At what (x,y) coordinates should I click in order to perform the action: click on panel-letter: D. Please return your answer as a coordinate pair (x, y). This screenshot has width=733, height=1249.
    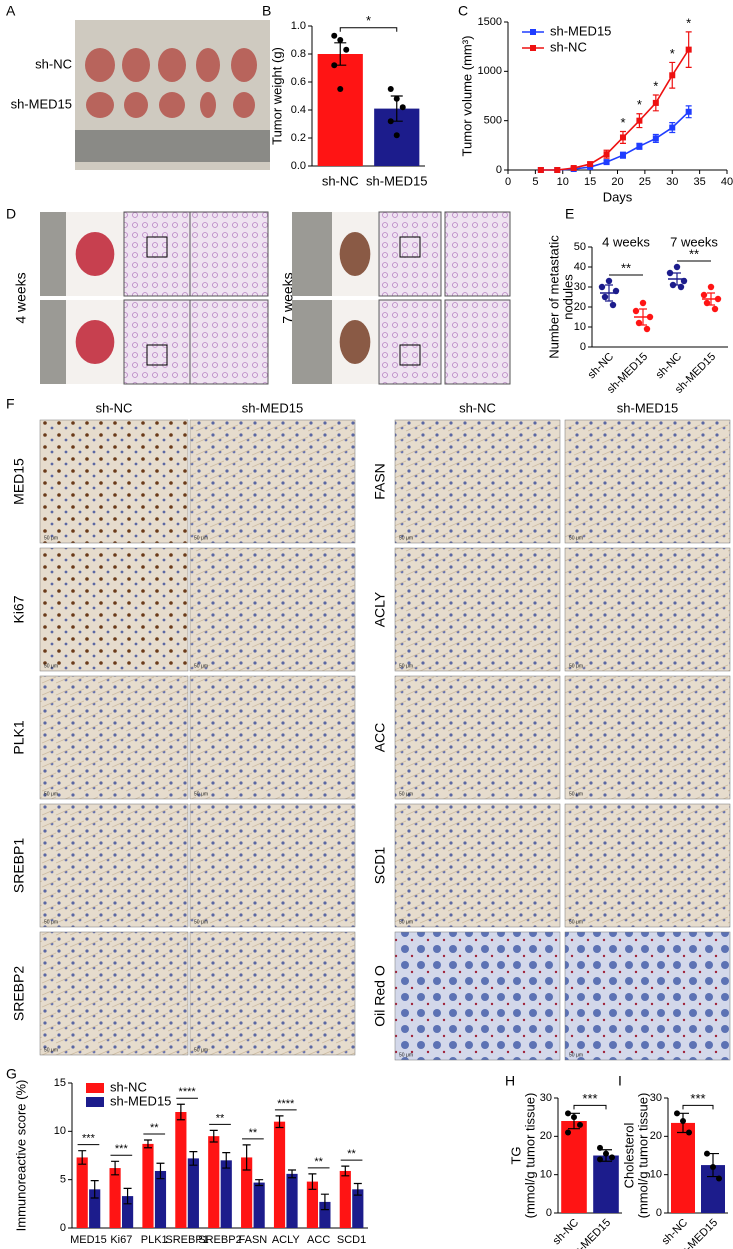
    Looking at the image, I should click on (11, 214).